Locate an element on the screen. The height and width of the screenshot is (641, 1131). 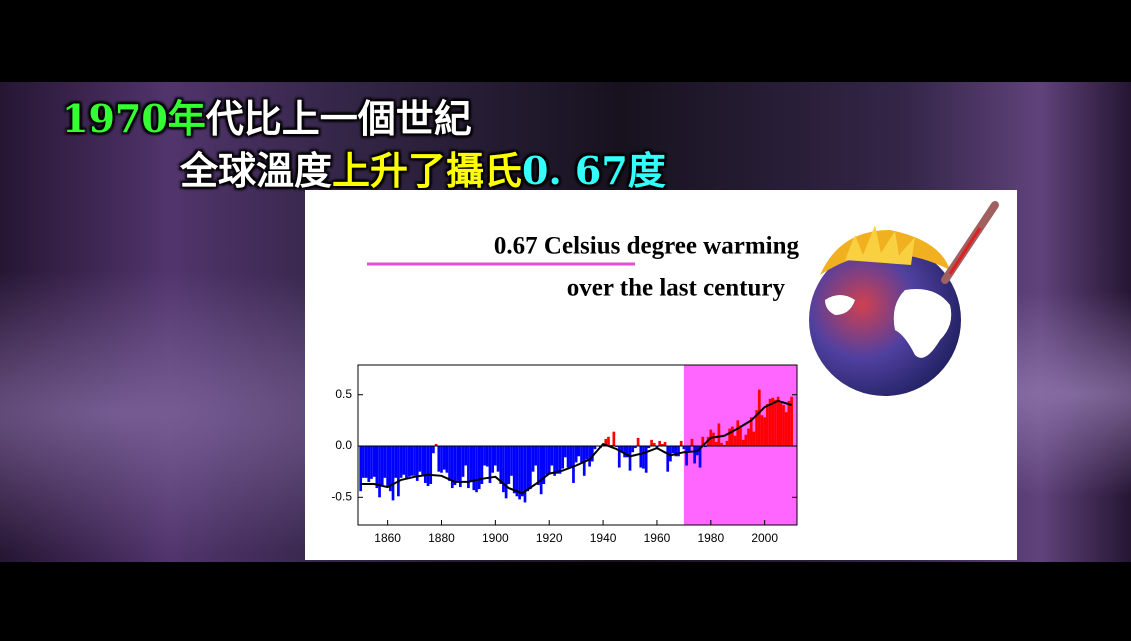
x-tick-label: 1900 is located at coordinates (495, 538).